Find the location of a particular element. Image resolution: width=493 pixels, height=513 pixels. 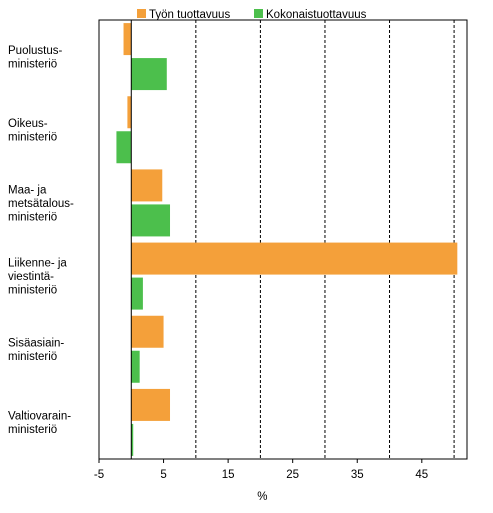

x-axis-ticks: -5 5 15 25 35 45 is located at coordinates (261, 470).